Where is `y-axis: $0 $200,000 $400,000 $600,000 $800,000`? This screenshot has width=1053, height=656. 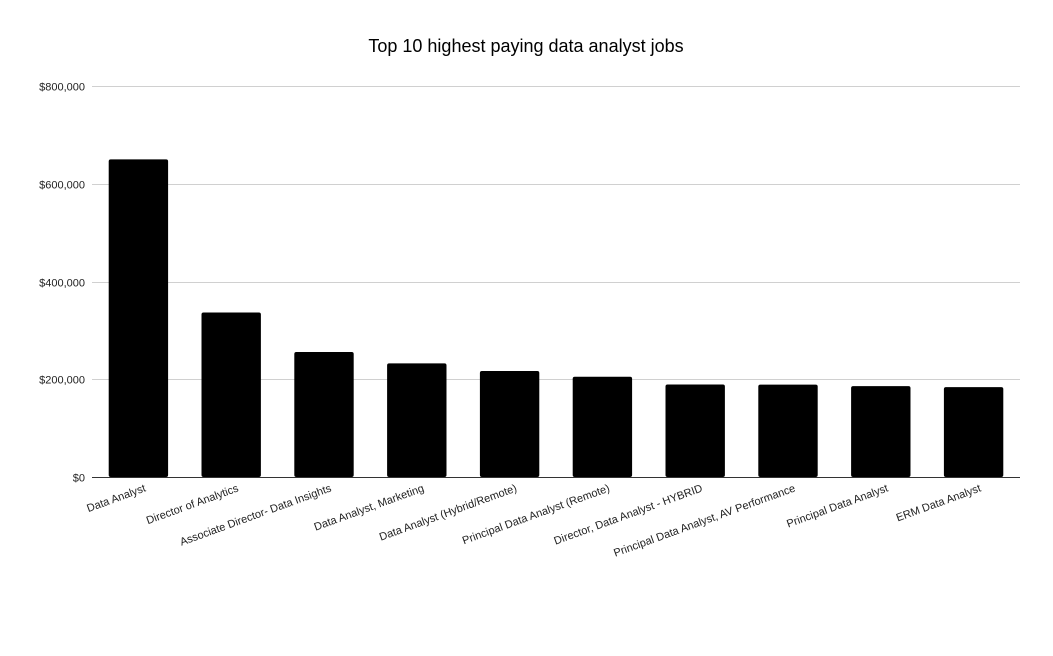
y-axis: $0 $200,000 $400,000 $600,000 $800,000 is located at coordinates (62, 283).